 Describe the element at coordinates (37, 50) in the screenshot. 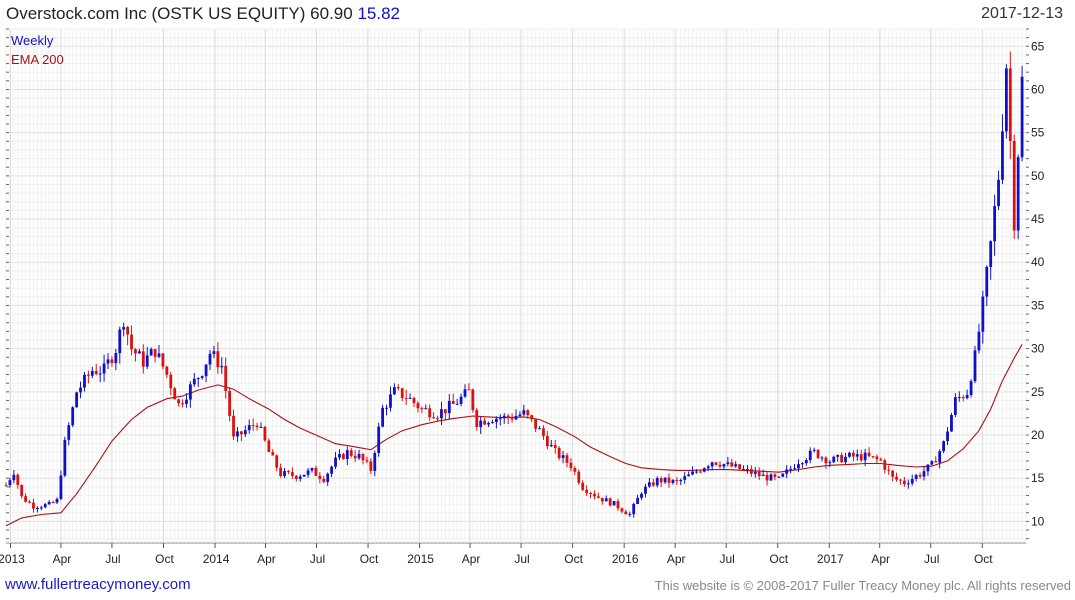

I see `legend: Weekly EMA 200` at that location.